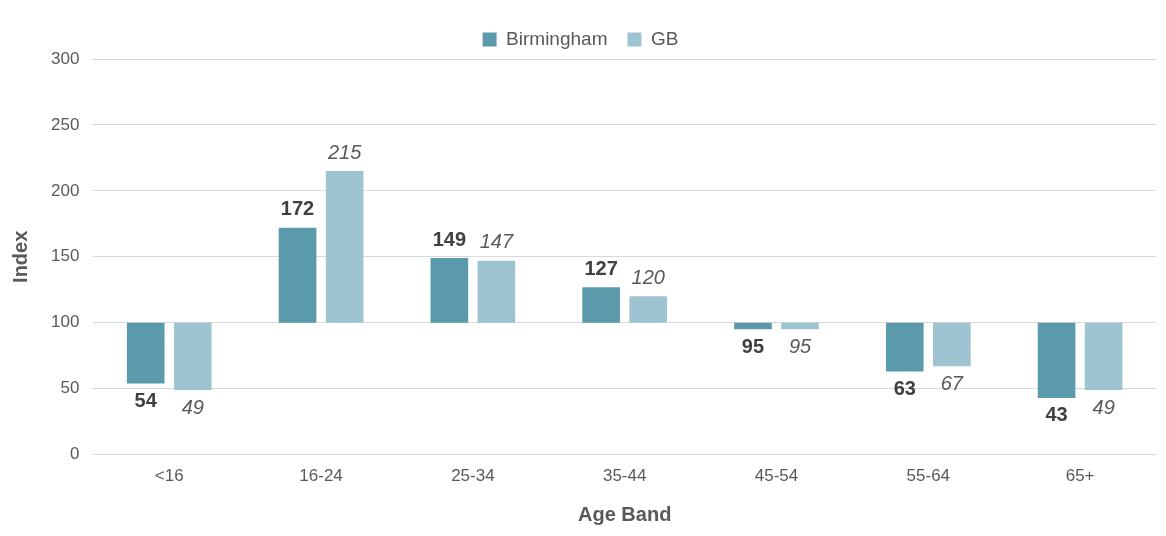 The height and width of the screenshot is (536, 1166). I want to click on x-tick-label: 55-64, so click(928, 476).